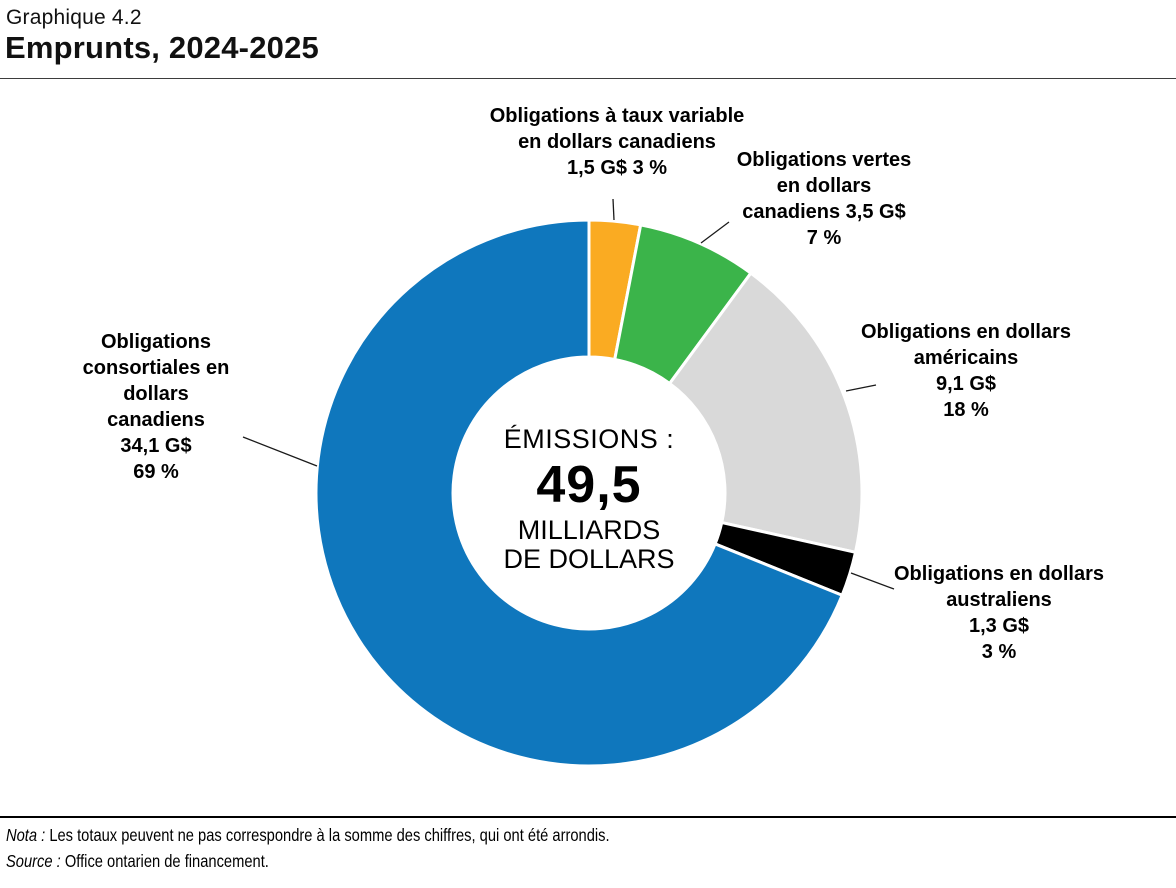  I want to click on page-title: Emprunts, 2024-2025, so click(162, 47).